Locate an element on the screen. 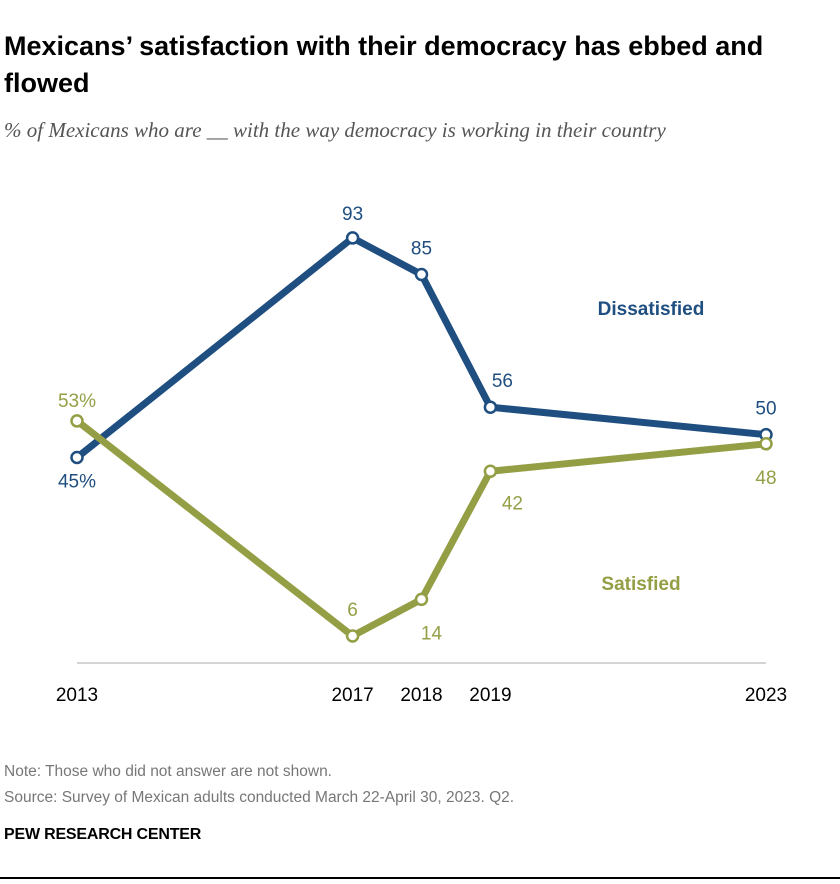  x-tick-label: 2017 is located at coordinates (352, 695).